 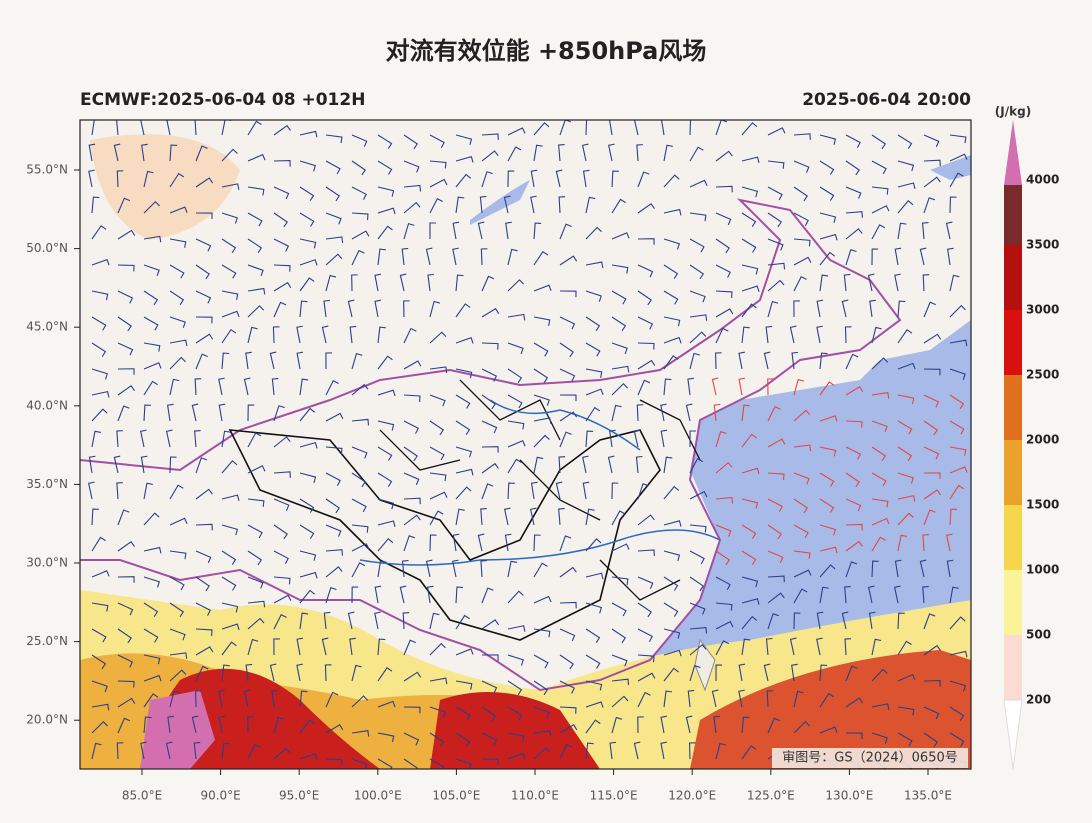 What do you see at coordinates (546, 51) in the screenshot?
I see `title: 对流有效位能 +850hPa风场` at bounding box center [546, 51].